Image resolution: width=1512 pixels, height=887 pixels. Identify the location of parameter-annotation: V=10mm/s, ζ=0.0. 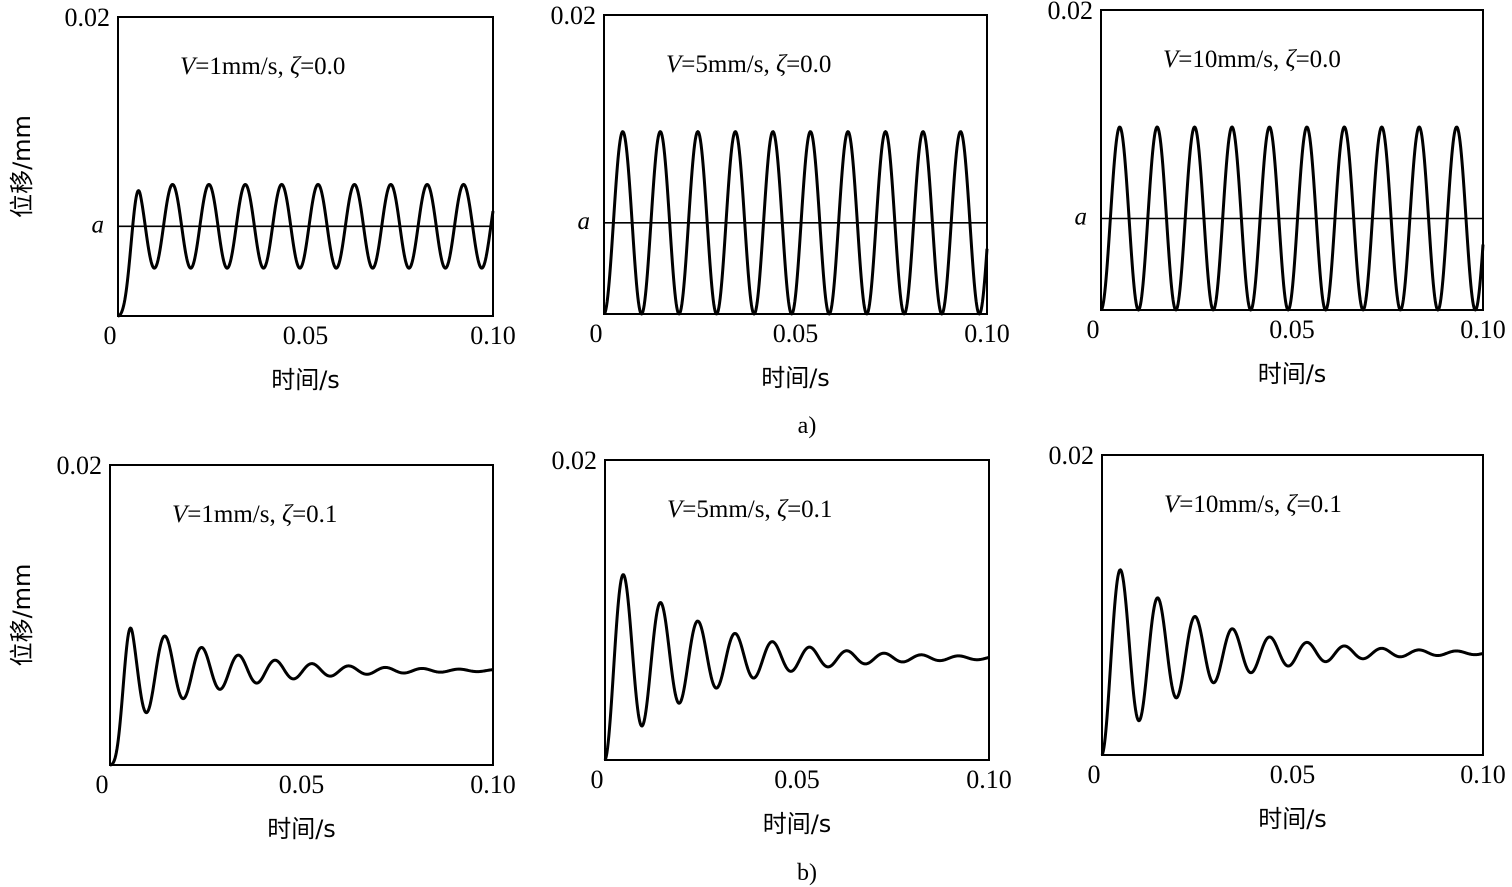
(1252, 59).